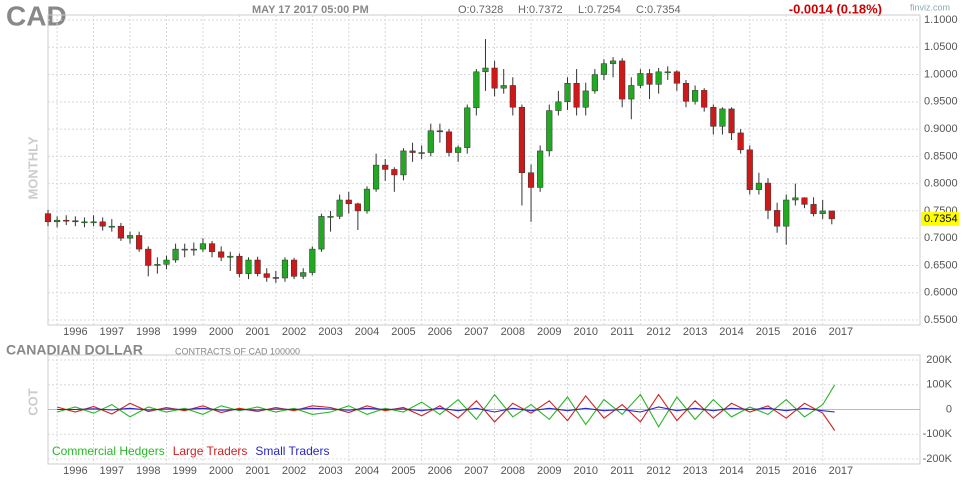 The image size is (964, 480). Describe the element at coordinates (403, 332) in the screenshot. I see `x-tick-label: 2005` at that location.